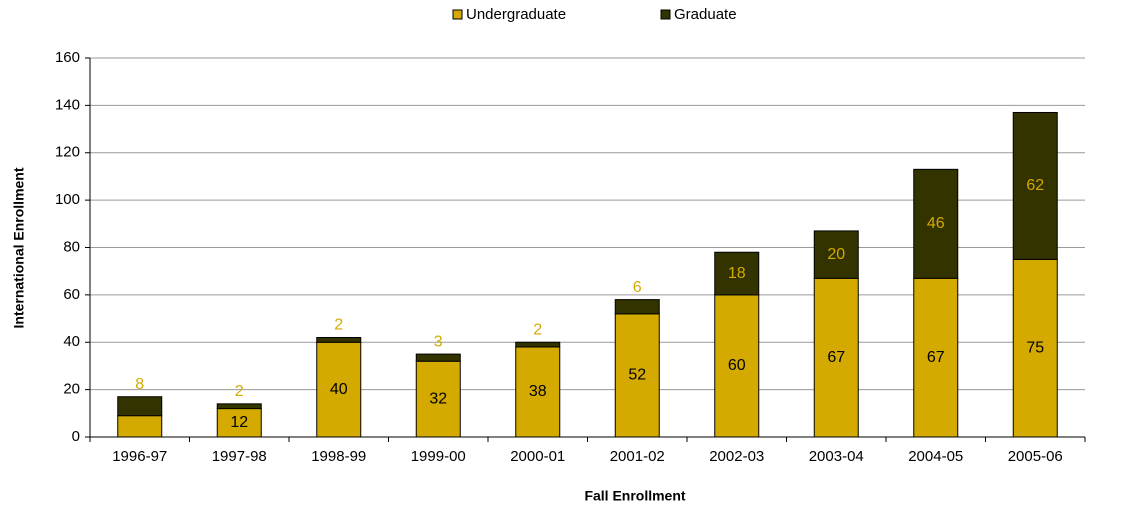 The height and width of the screenshot is (511, 1125). Describe the element at coordinates (537, 456) in the screenshot. I see `x-tick-label: 2000-01` at that location.